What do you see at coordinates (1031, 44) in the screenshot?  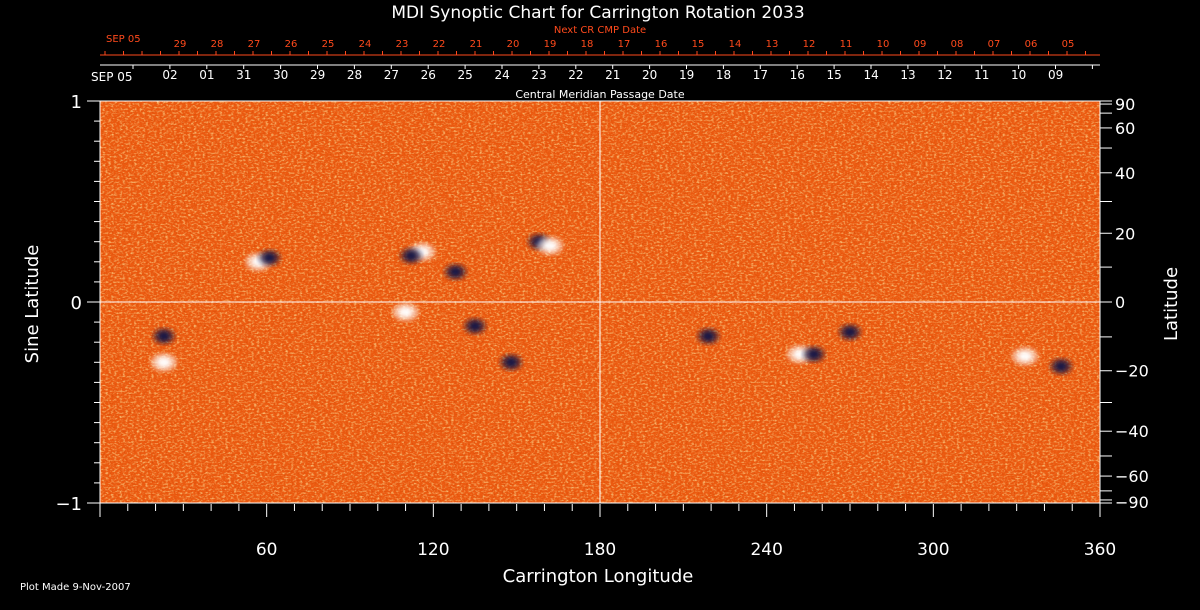 I see `next-cr-date-label: 06` at bounding box center [1031, 44].